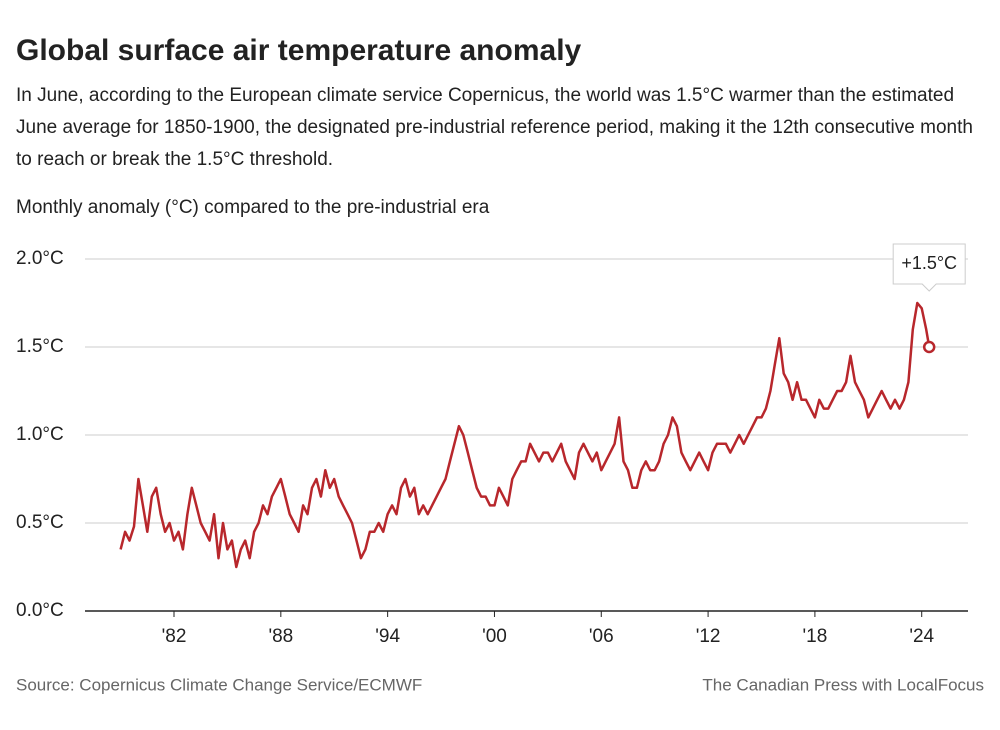 The height and width of the screenshot is (730, 1000). I want to click on x-tick-label: '24, so click(921, 636).